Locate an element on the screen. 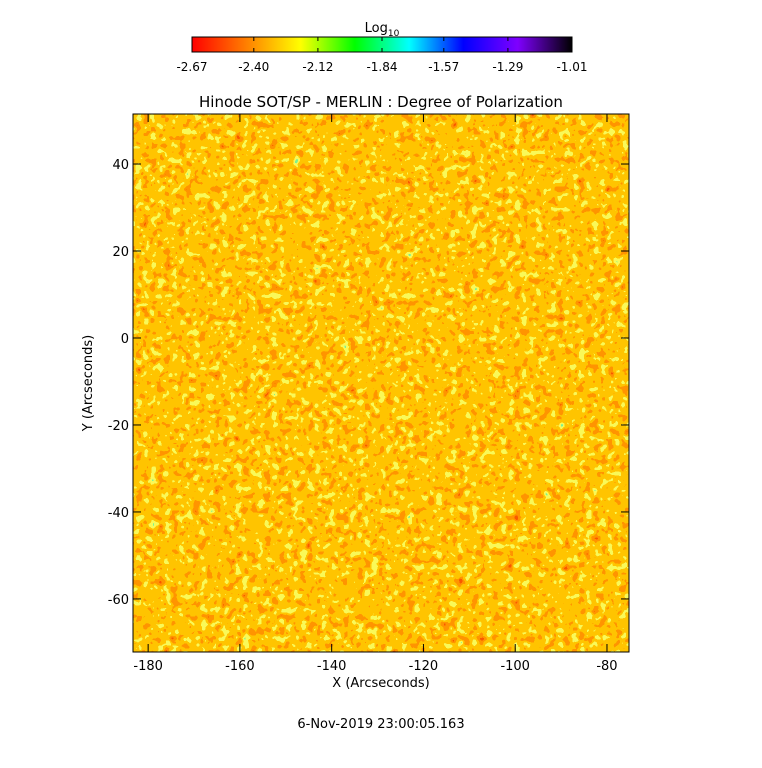 This screenshot has width=762, height=768. colorbar-tick-label: -2.12 is located at coordinates (317, 67).